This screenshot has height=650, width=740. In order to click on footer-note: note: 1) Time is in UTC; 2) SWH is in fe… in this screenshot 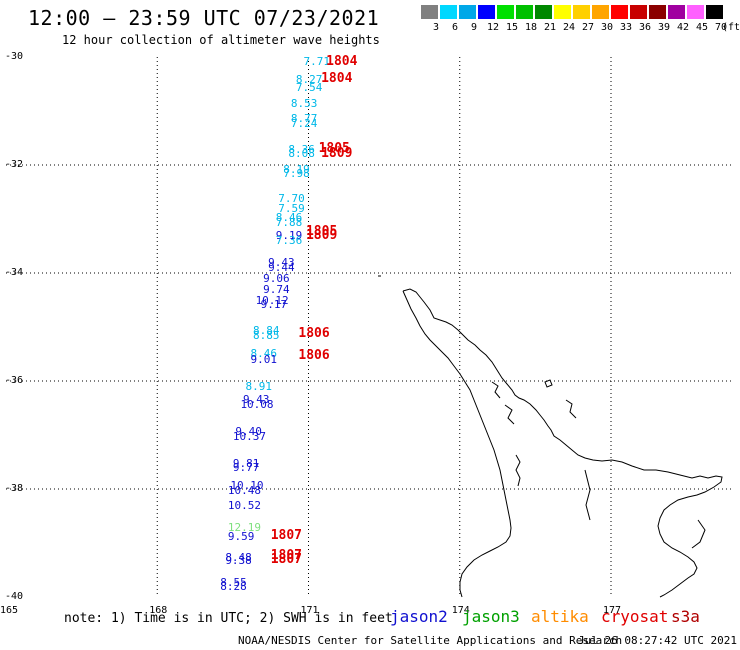, I will do `click(228, 618)`.